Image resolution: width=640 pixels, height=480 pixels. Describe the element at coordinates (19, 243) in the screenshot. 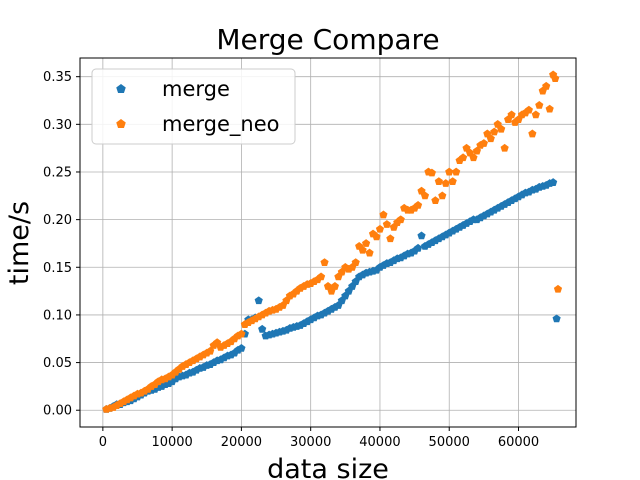

I see `y-axis-label: time/s` at that location.